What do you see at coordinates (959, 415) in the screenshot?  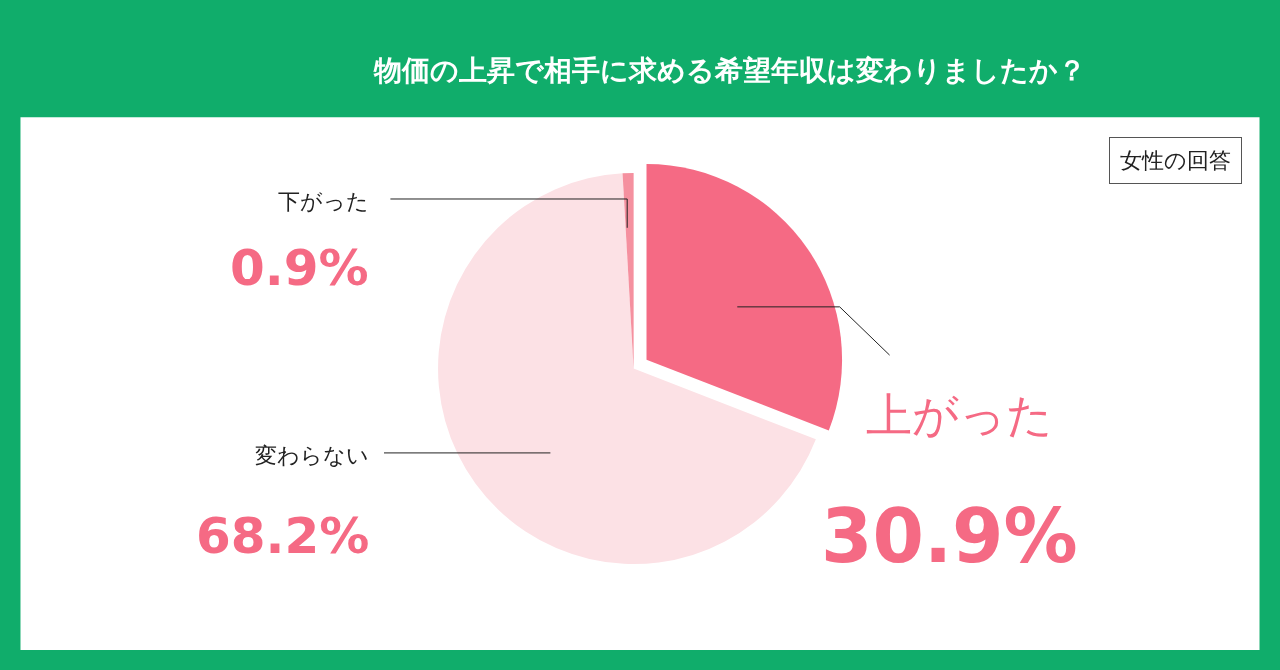 I see `slice-label: 上がった` at bounding box center [959, 415].